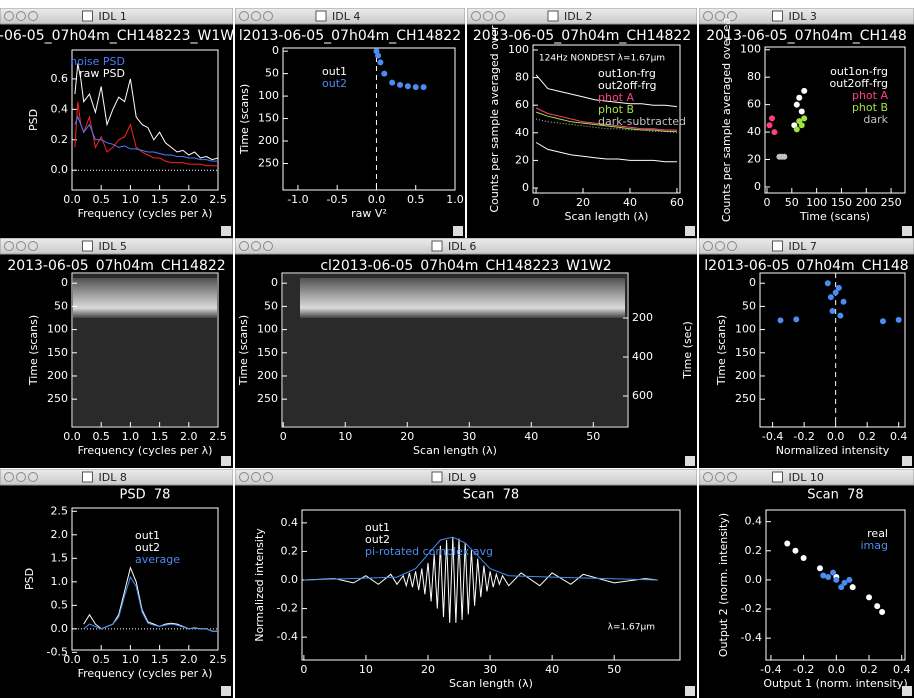 This screenshot has width=914, height=698. I want to click on legend-entry: imag, so click(875, 545).